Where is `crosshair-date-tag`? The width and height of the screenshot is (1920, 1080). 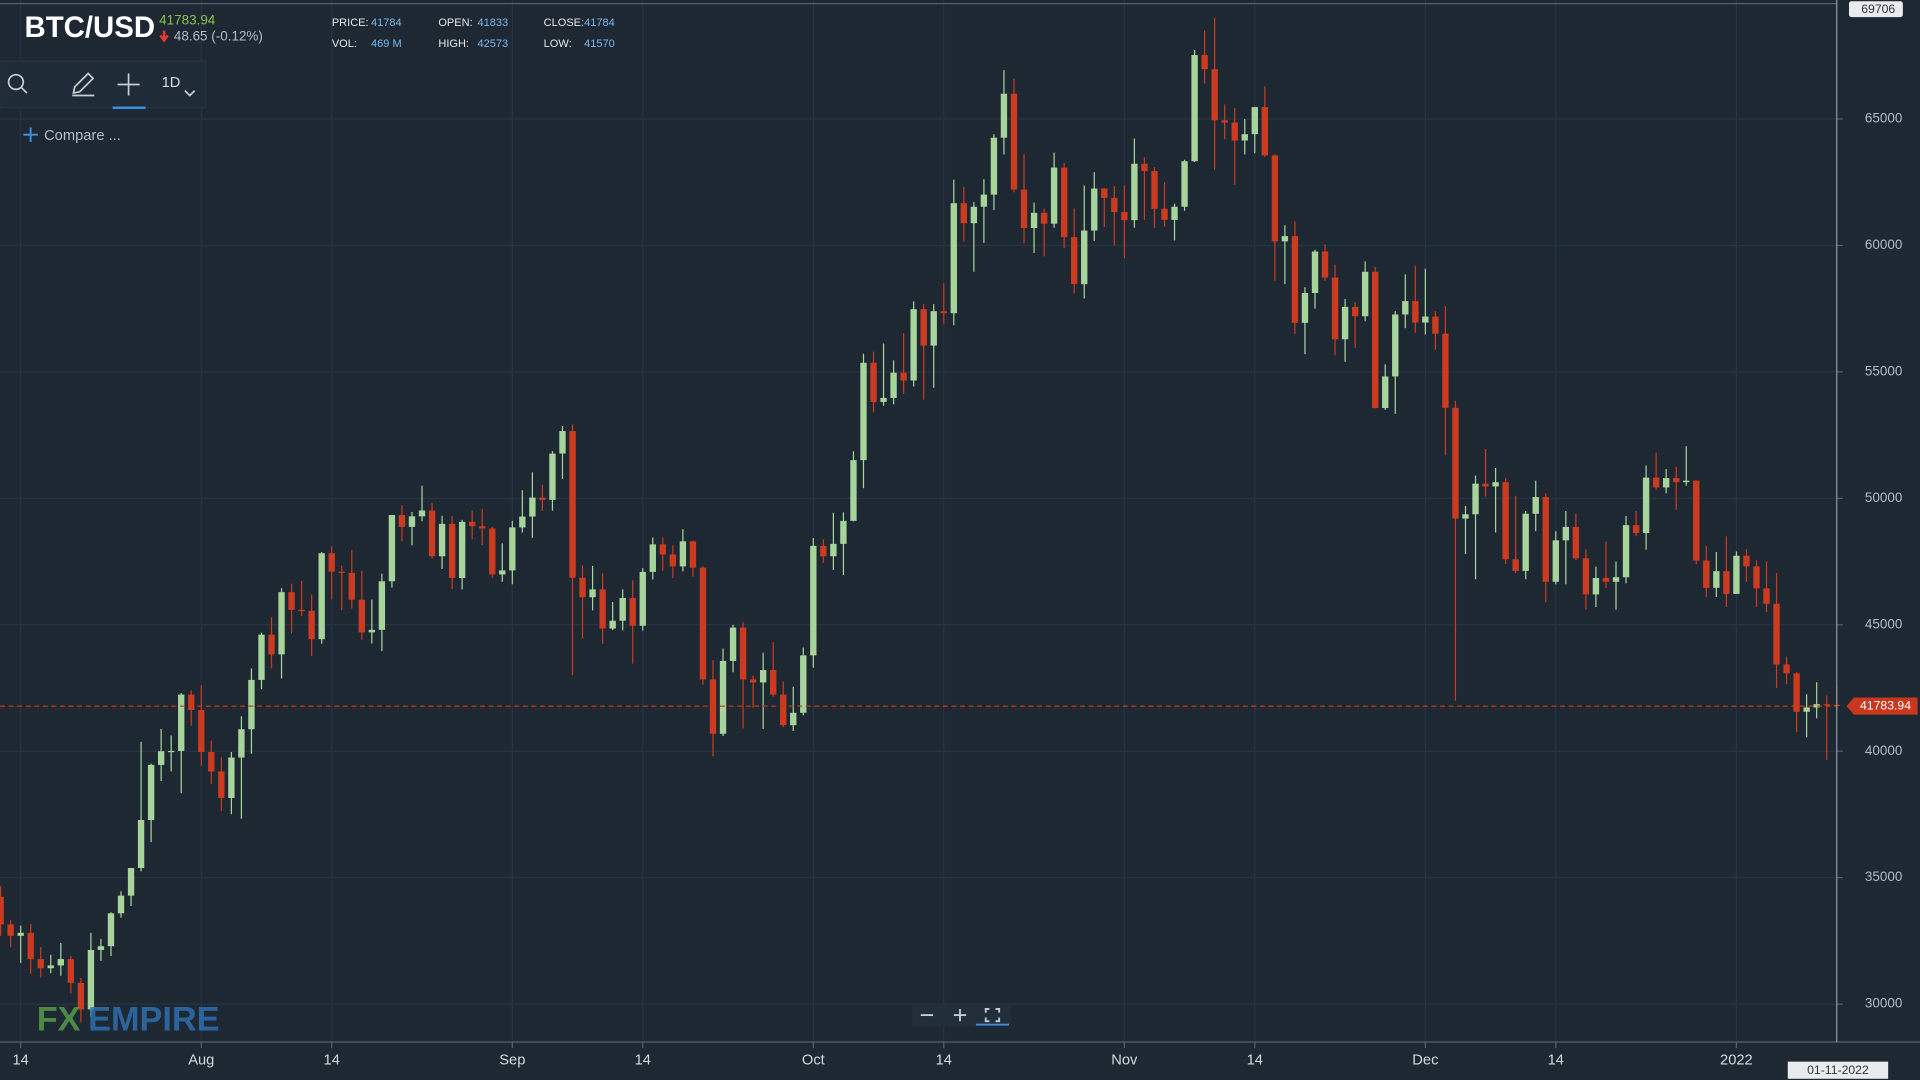 crosshair-date-tag is located at coordinates (1838, 1070).